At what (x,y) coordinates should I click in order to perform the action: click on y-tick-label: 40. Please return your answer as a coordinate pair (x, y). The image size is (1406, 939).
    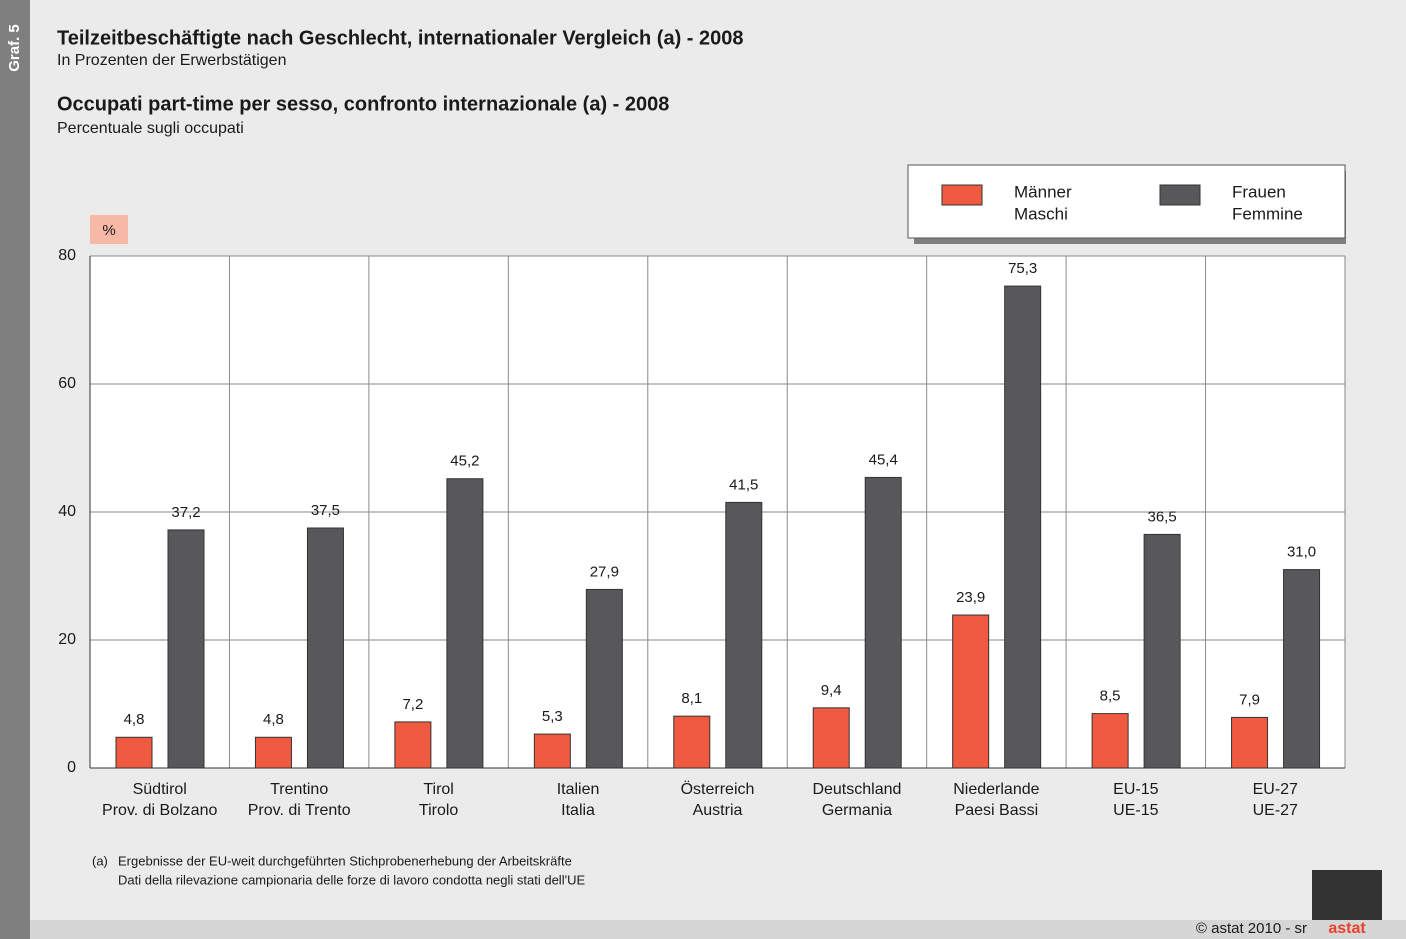
    Looking at the image, I should click on (67, 511).